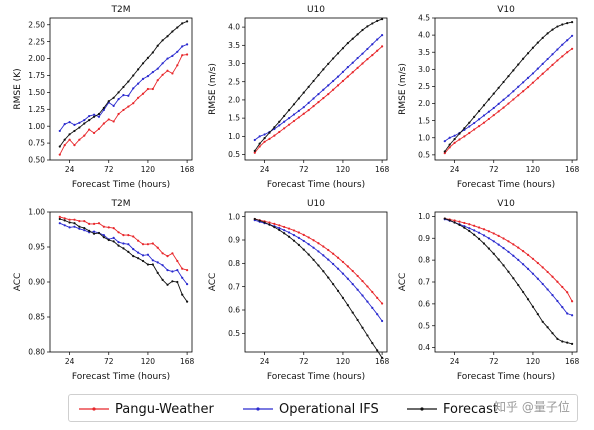 This screenshot has height=430, width=594. Describe the element at coordinates (424, 216) in the screenshot. I see `y-tick-label: 1.0` at that location.